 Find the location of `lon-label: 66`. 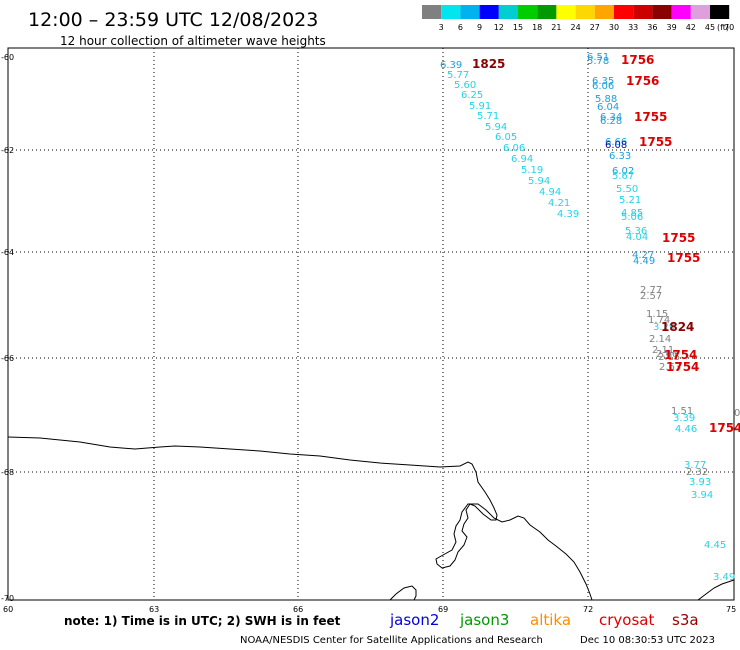

lon-label: 66 is located at coordinates (298, 609).